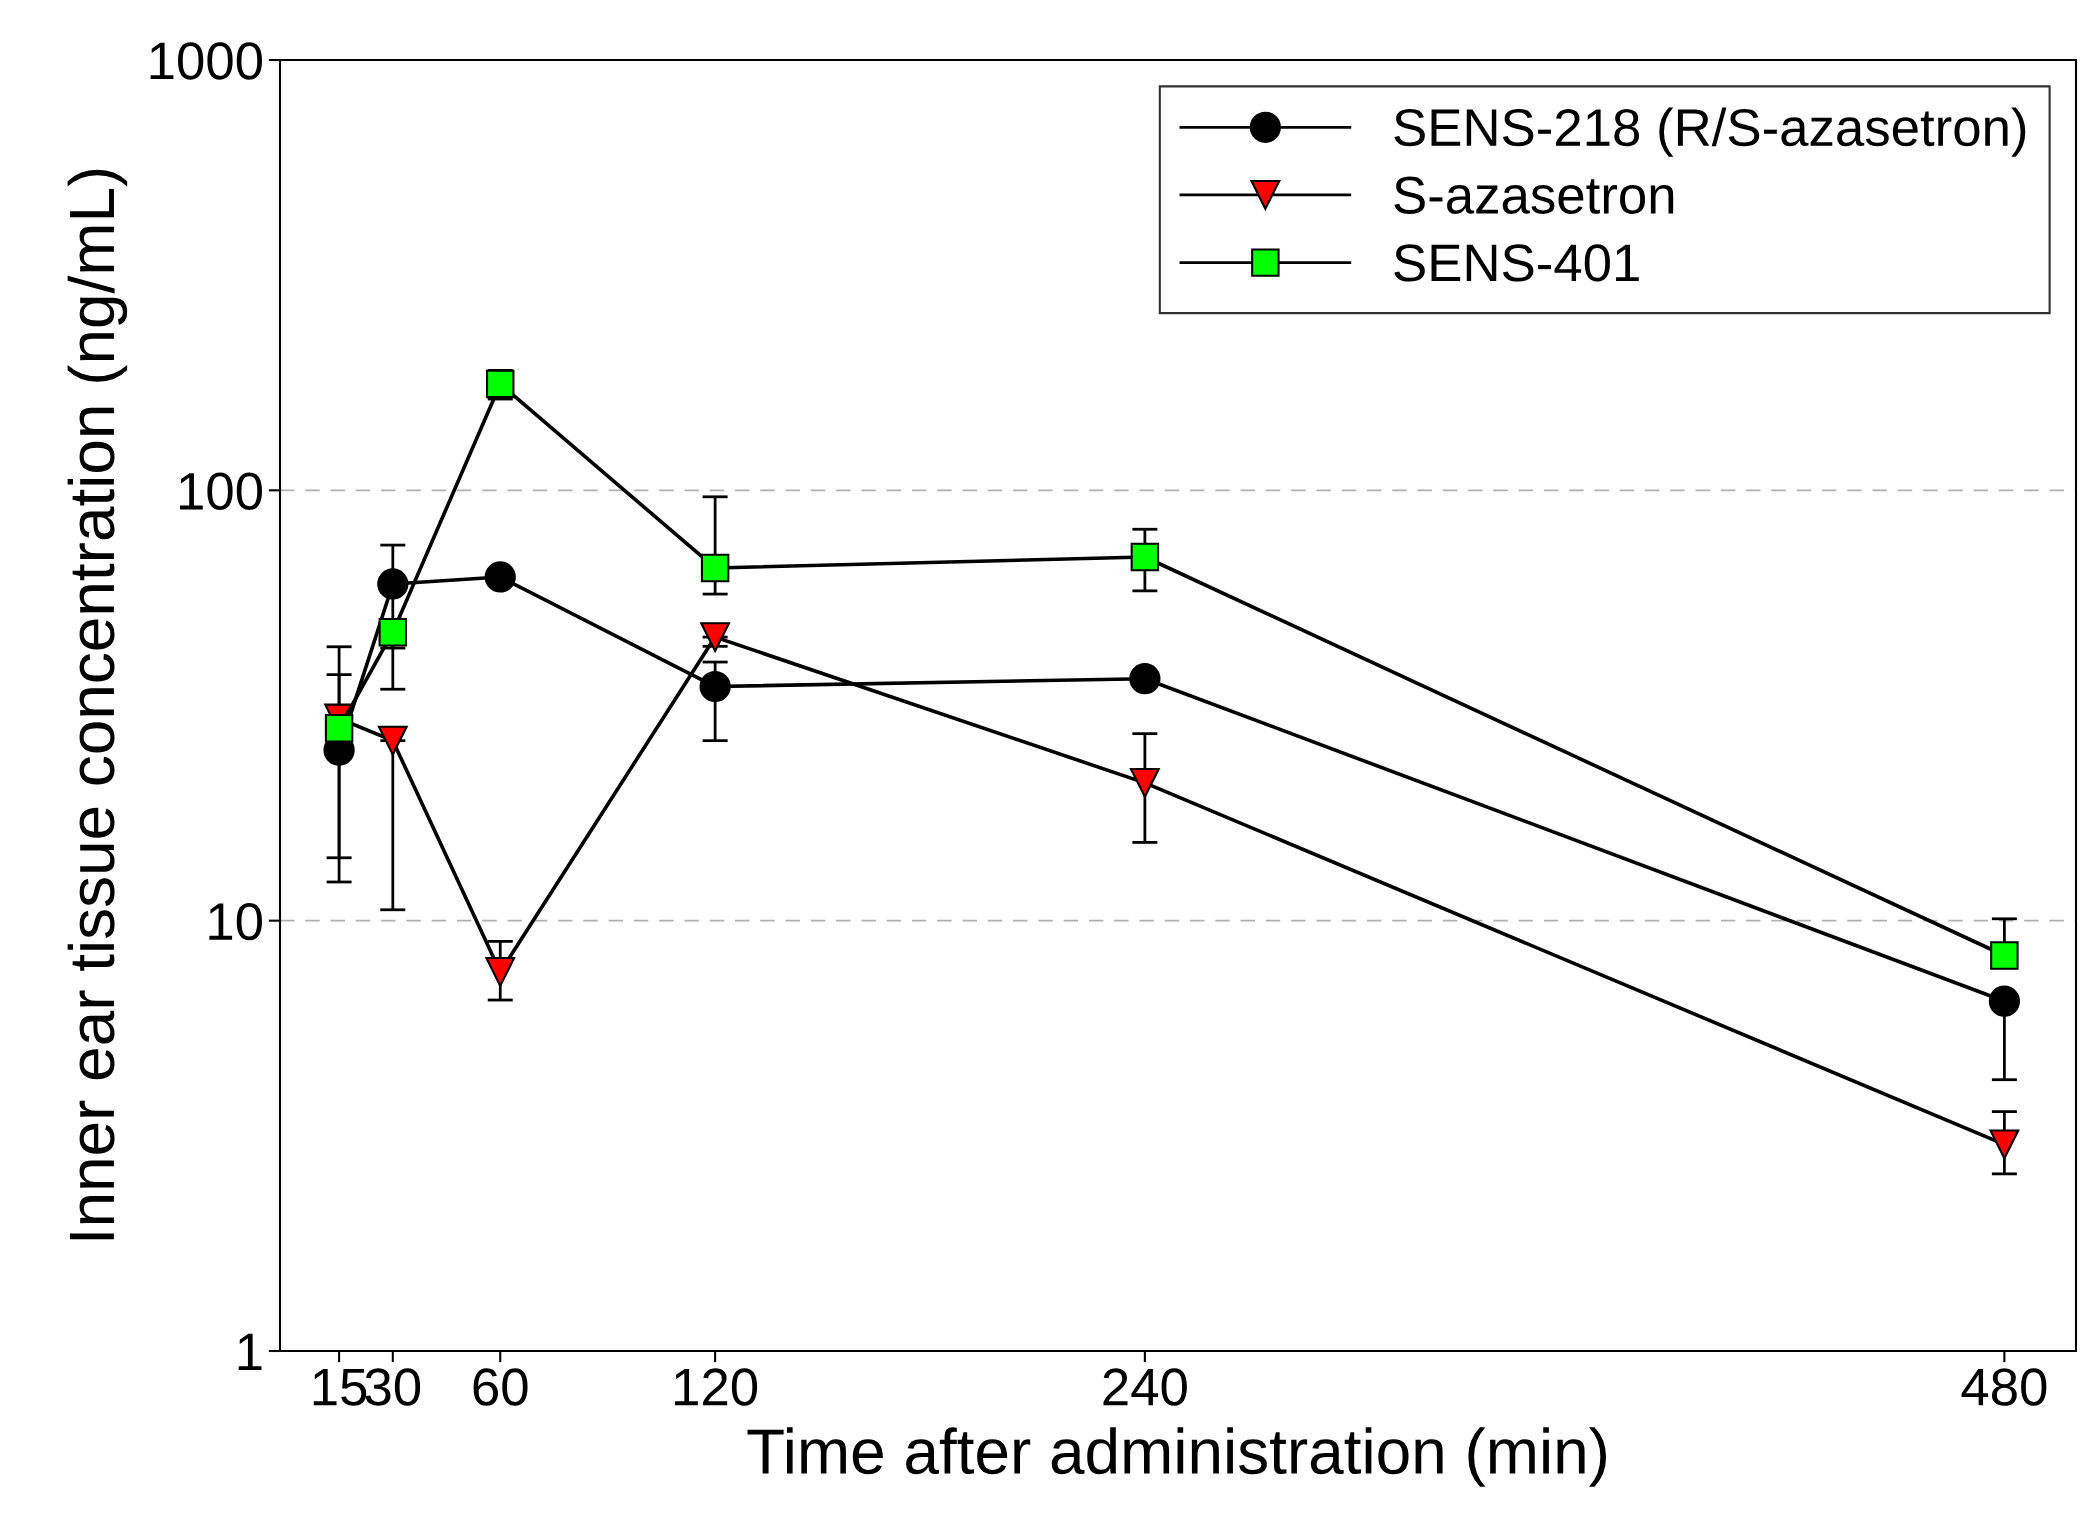 The width and height of the screenshot is (2089, 1523). I want to click on y-tick-label: 1000, so click(206, 61).